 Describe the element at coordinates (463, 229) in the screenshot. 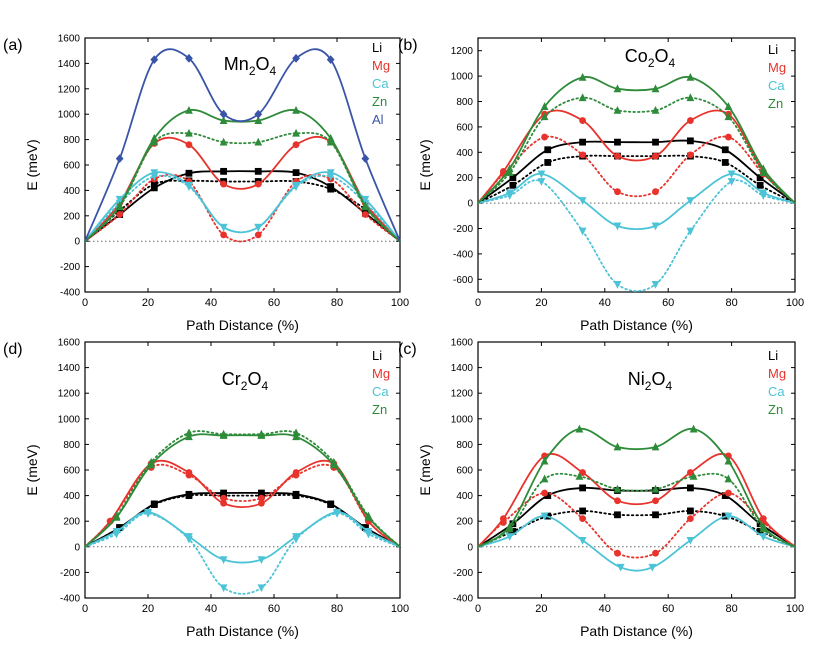

I see `y-tick-label: -200` at that location.